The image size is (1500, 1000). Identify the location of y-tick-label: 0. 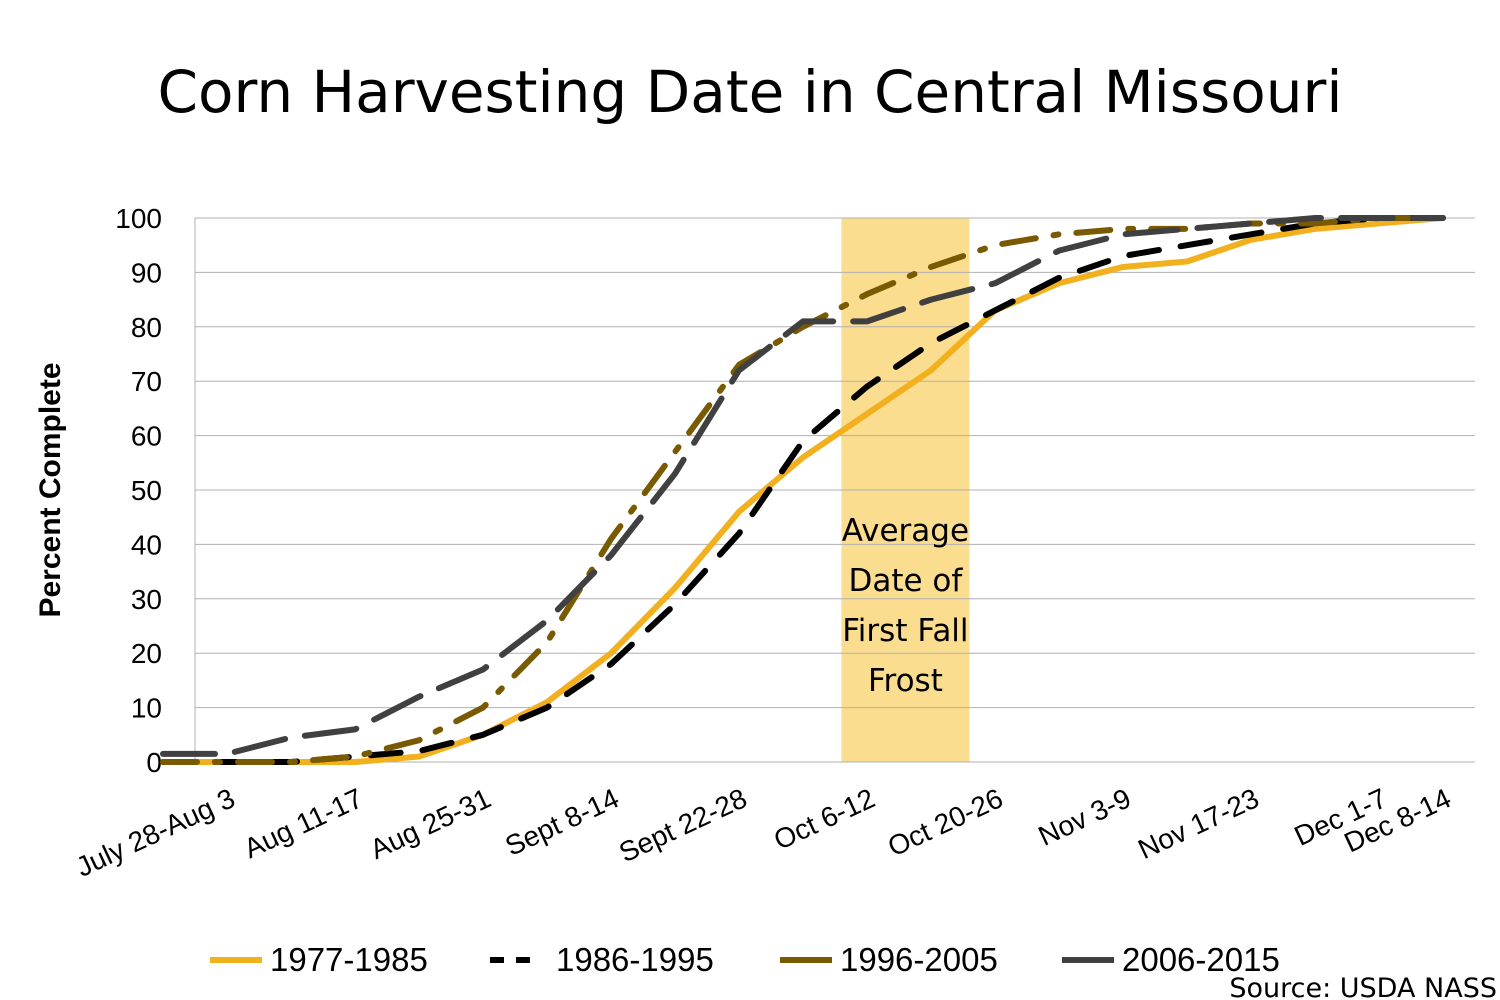
(154, 762).